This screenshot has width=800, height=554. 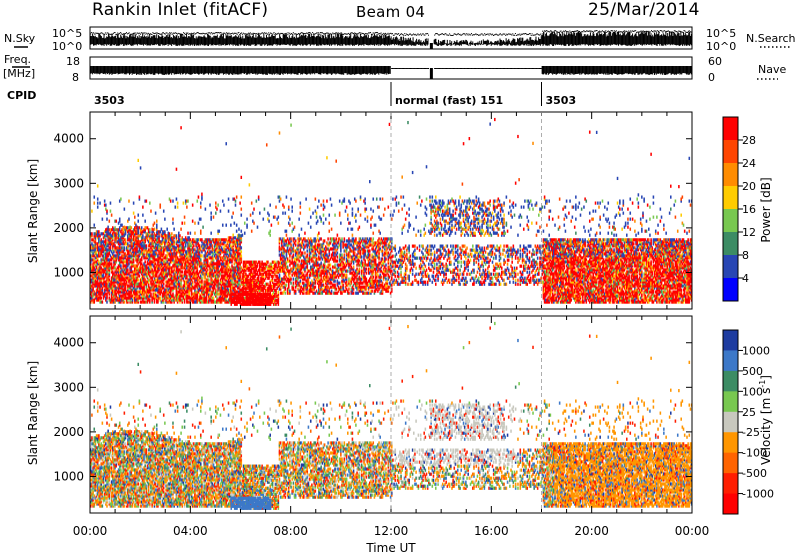 I want to click on nsearch-label: N.Search, so click(x=771, y=38).